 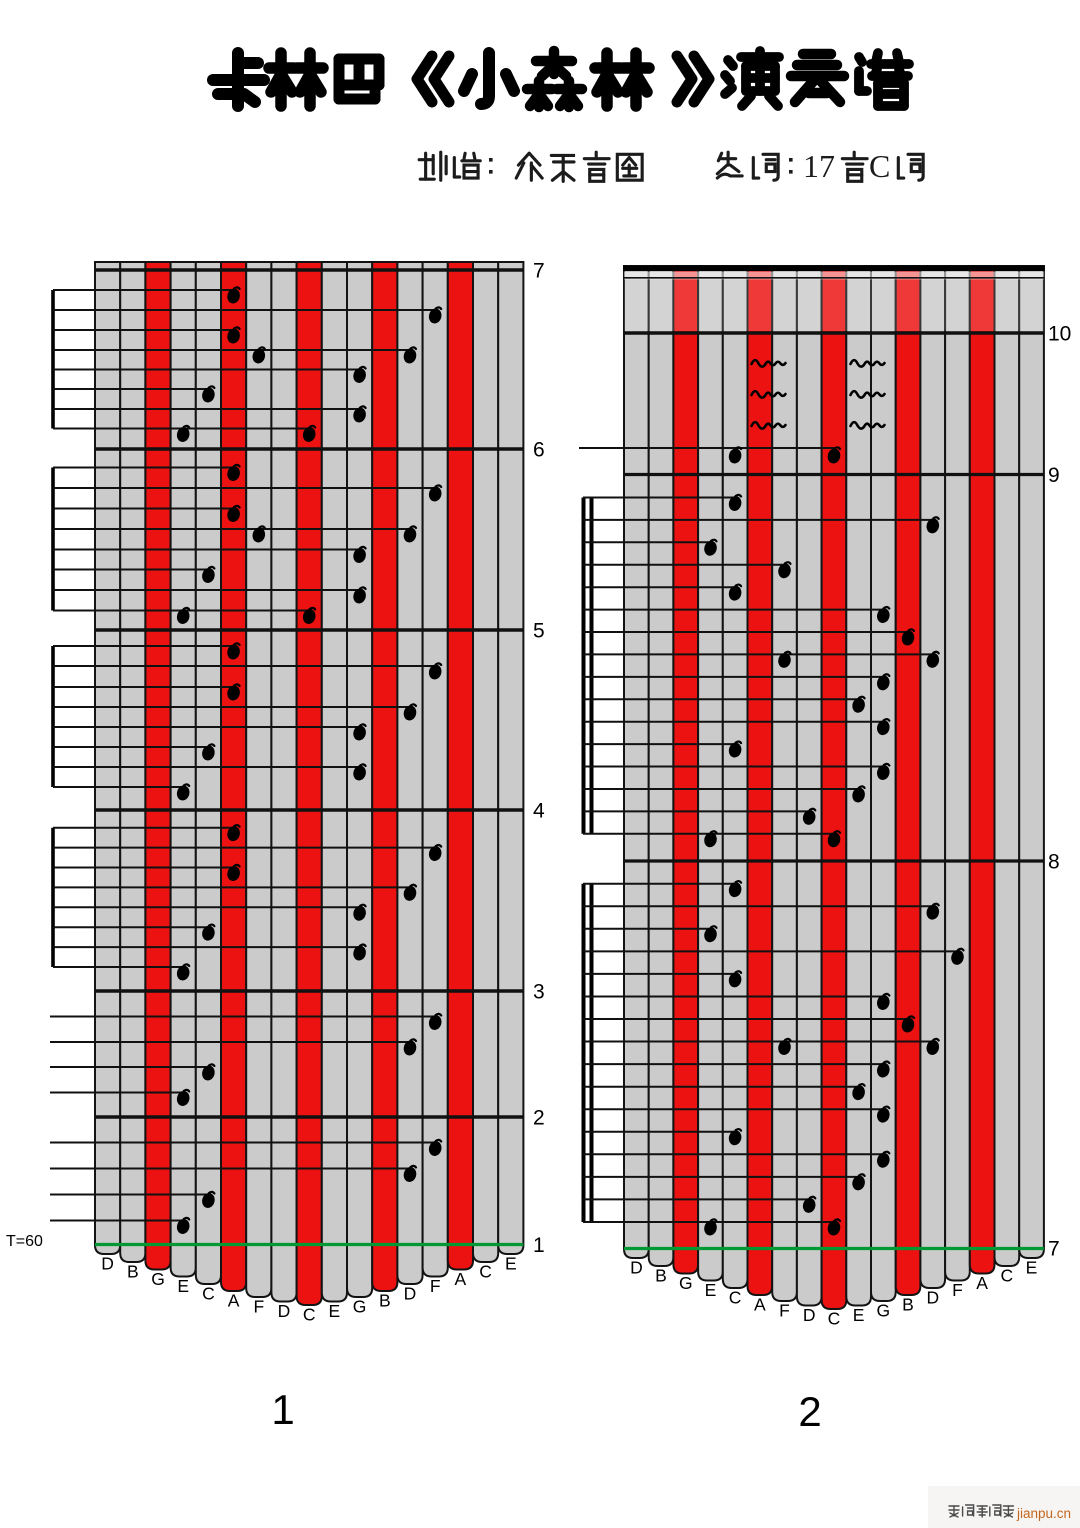 What do you see at coordinates (1043, 1513) in the screenshot?
I see `svg-text: jianpu.cn` at bounding box center [1043, 1513].